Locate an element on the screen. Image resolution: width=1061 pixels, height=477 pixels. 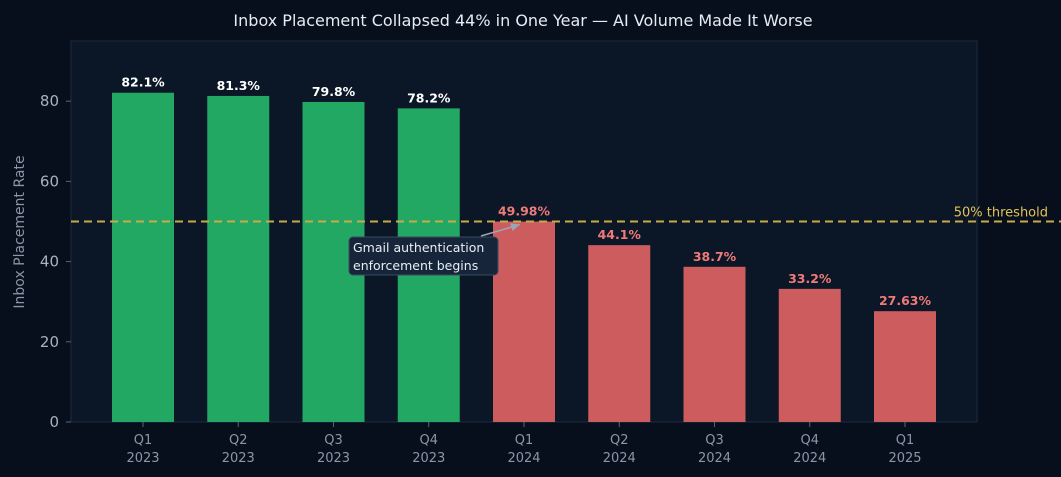
bar-value-label: 49.98% is located at coordinates (524, 211).